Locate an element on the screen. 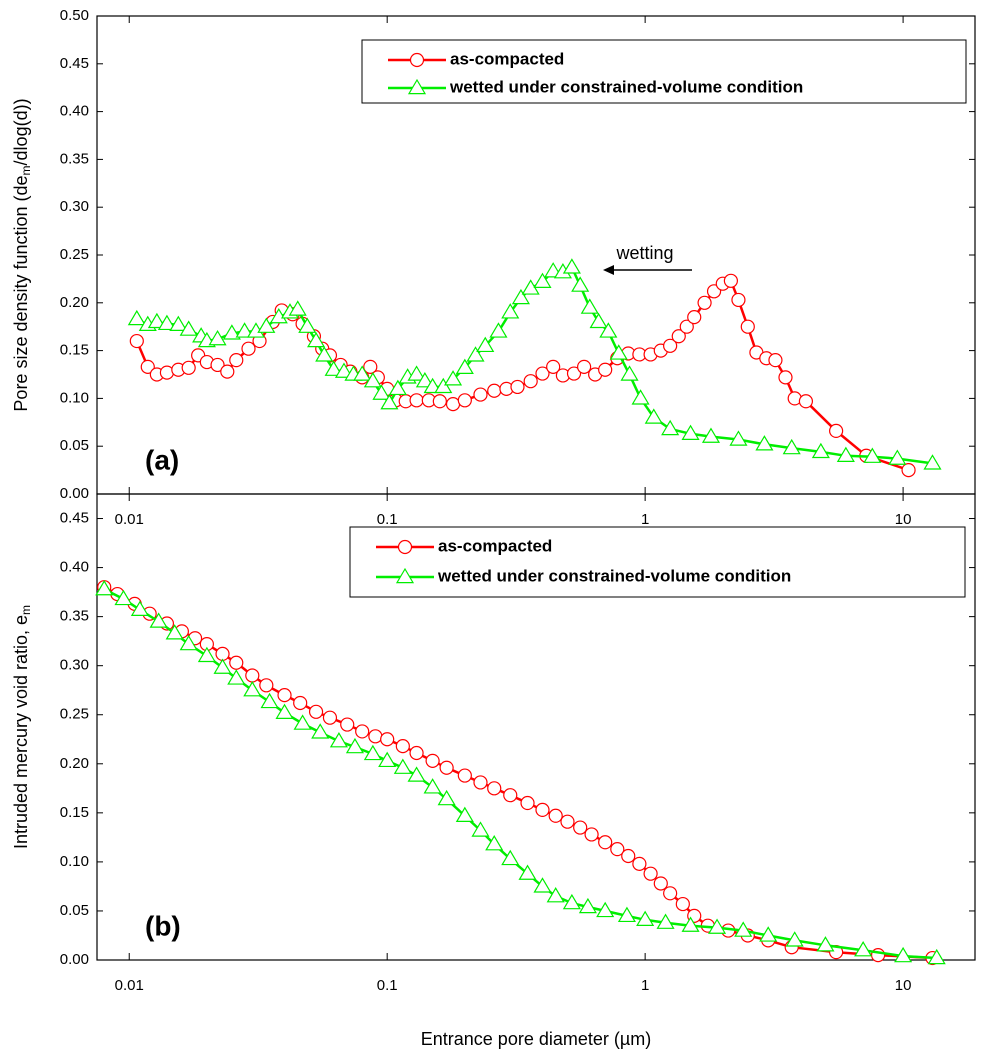  legend-label: as-compacted is located at coordinates (495, 545).